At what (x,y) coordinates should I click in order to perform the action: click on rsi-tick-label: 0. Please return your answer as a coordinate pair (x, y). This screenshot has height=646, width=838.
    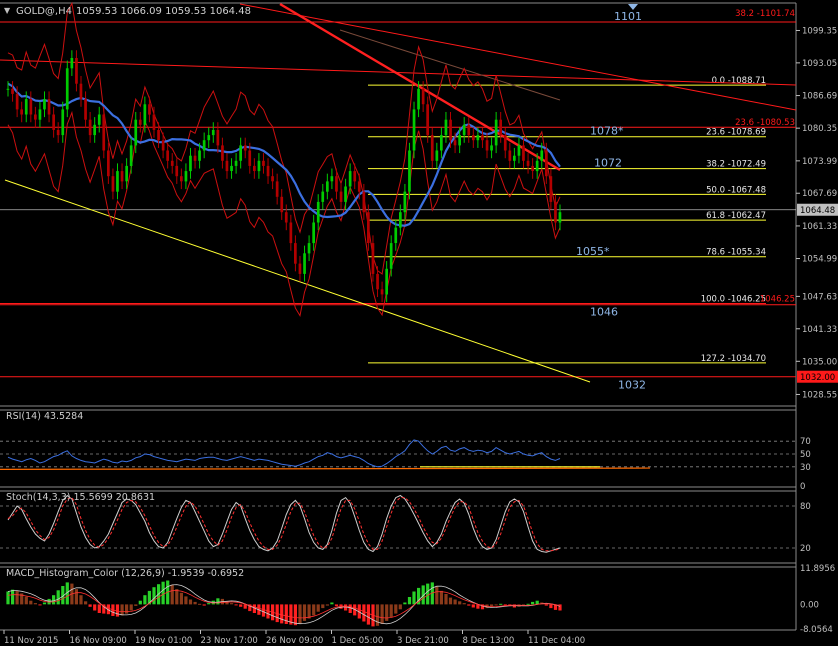
    Looking at the image, I should click on (802, 487).